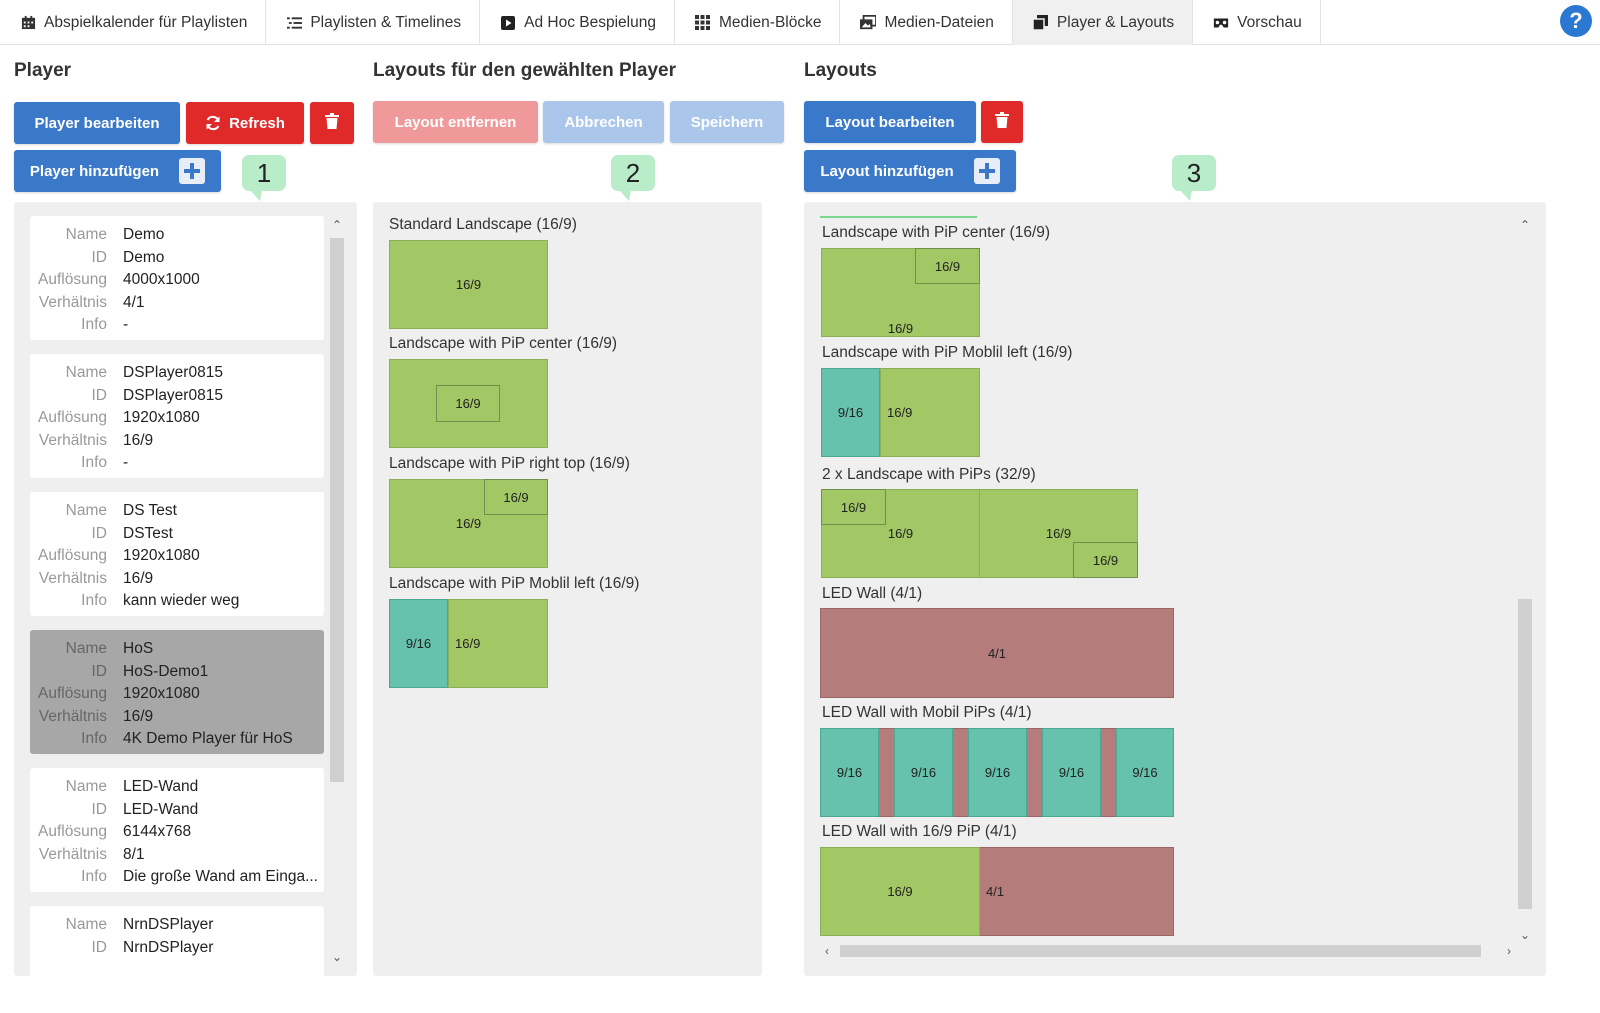  Describe the element at coordinates (1509, 951) in the screenshot. I see `scroll-right-icon: ›` at that location.